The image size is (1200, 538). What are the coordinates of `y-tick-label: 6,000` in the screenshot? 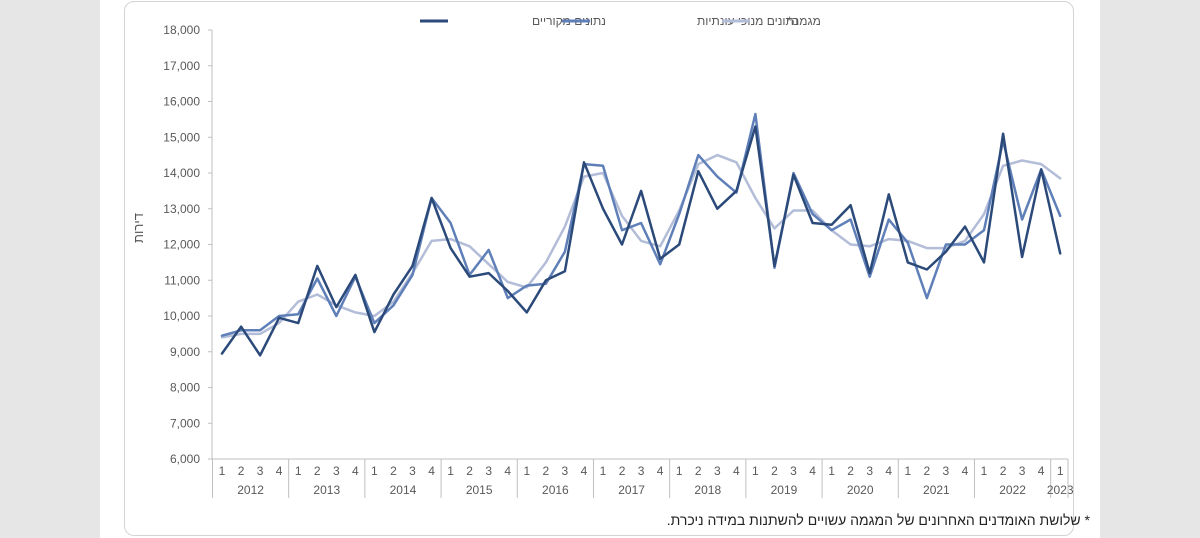 It's located at (185, 459).